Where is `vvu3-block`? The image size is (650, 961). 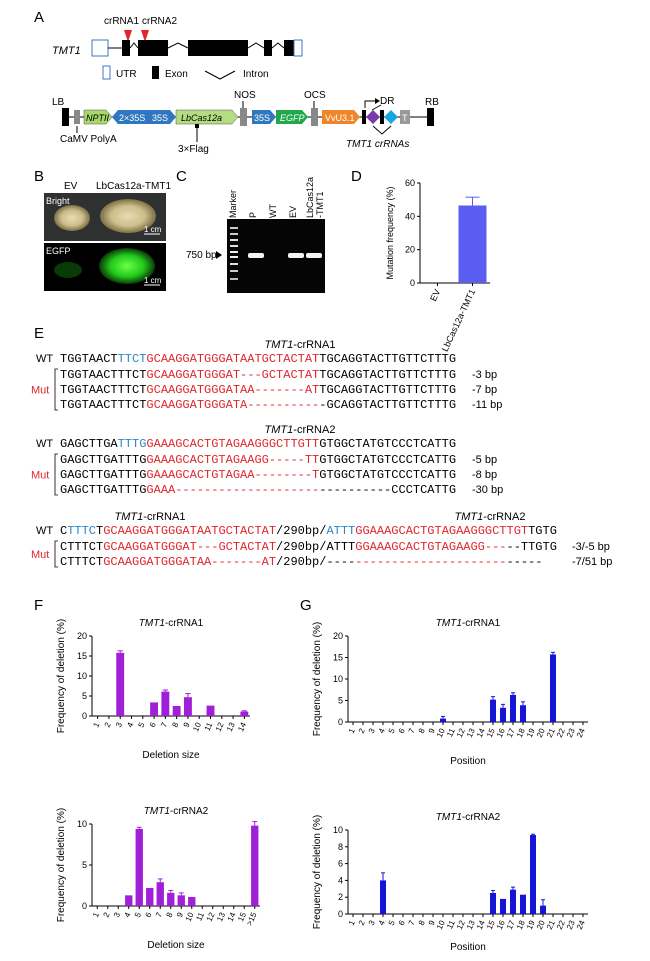 vvu3-block is located at coordinates (341, 117).